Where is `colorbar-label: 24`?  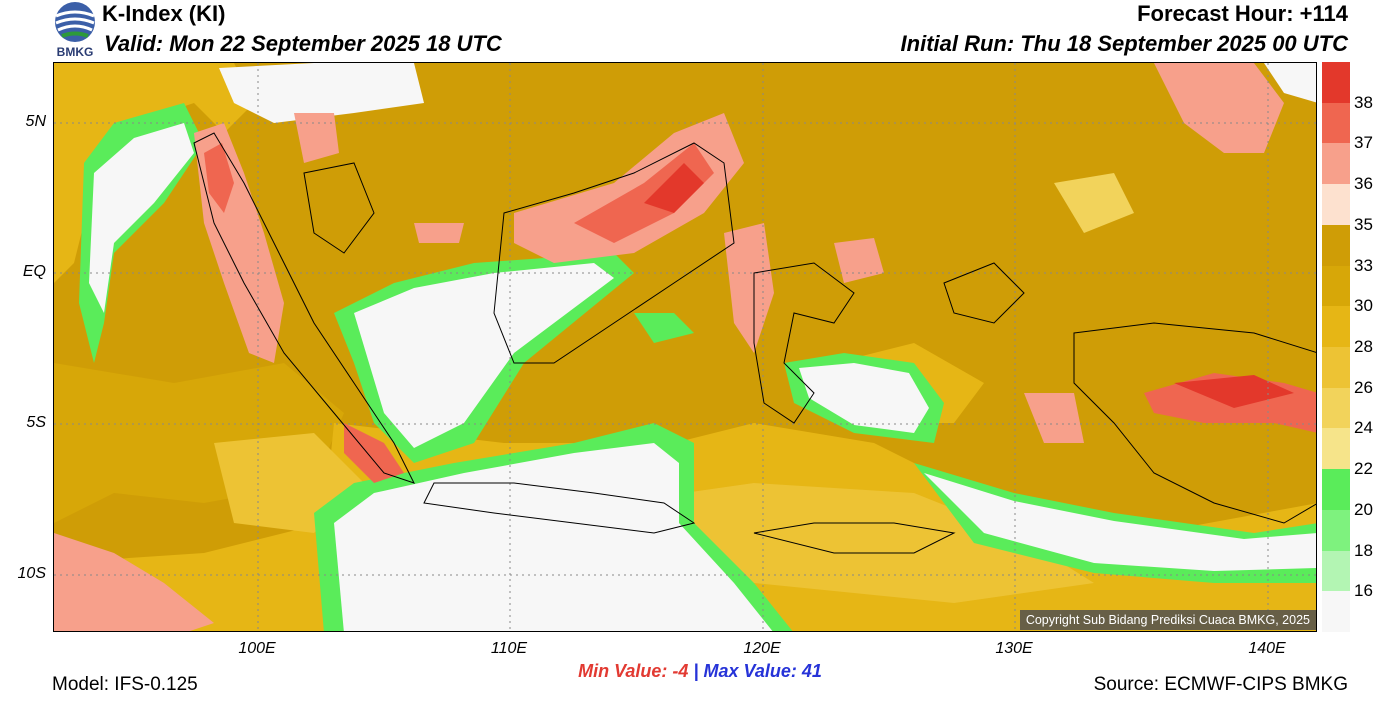 colorbar-label: 24 is located at coordinates (1363, 428).